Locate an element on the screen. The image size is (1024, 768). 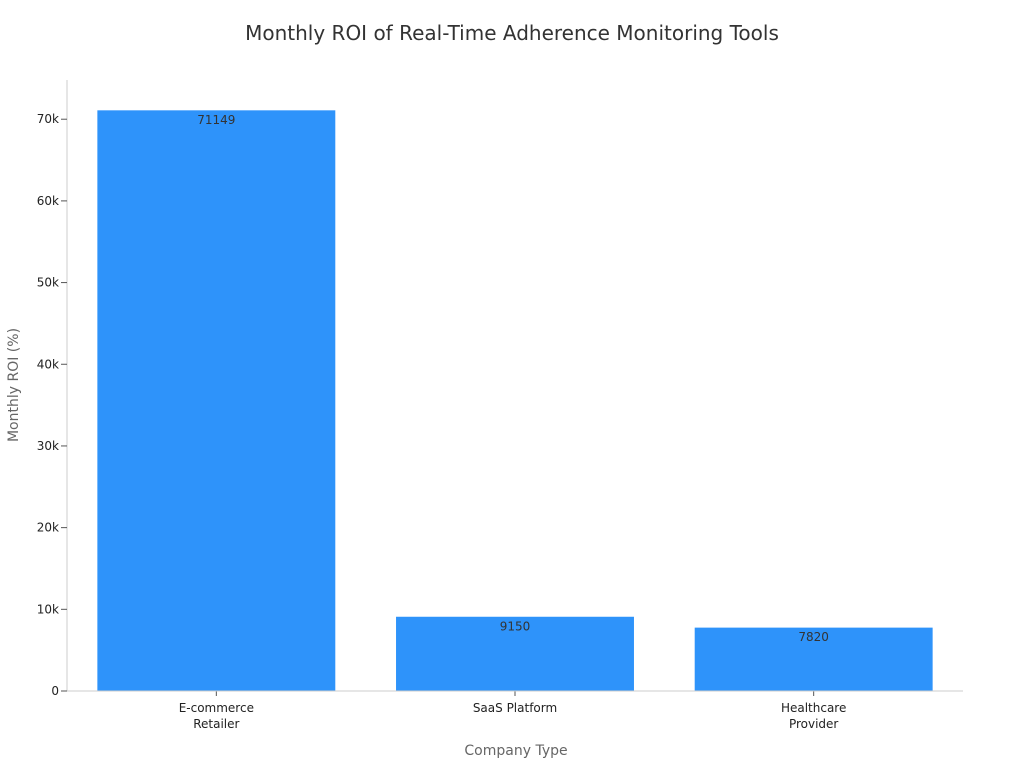
x-tick-label: E-commerce Retailer is located at coordinates (216, 716).